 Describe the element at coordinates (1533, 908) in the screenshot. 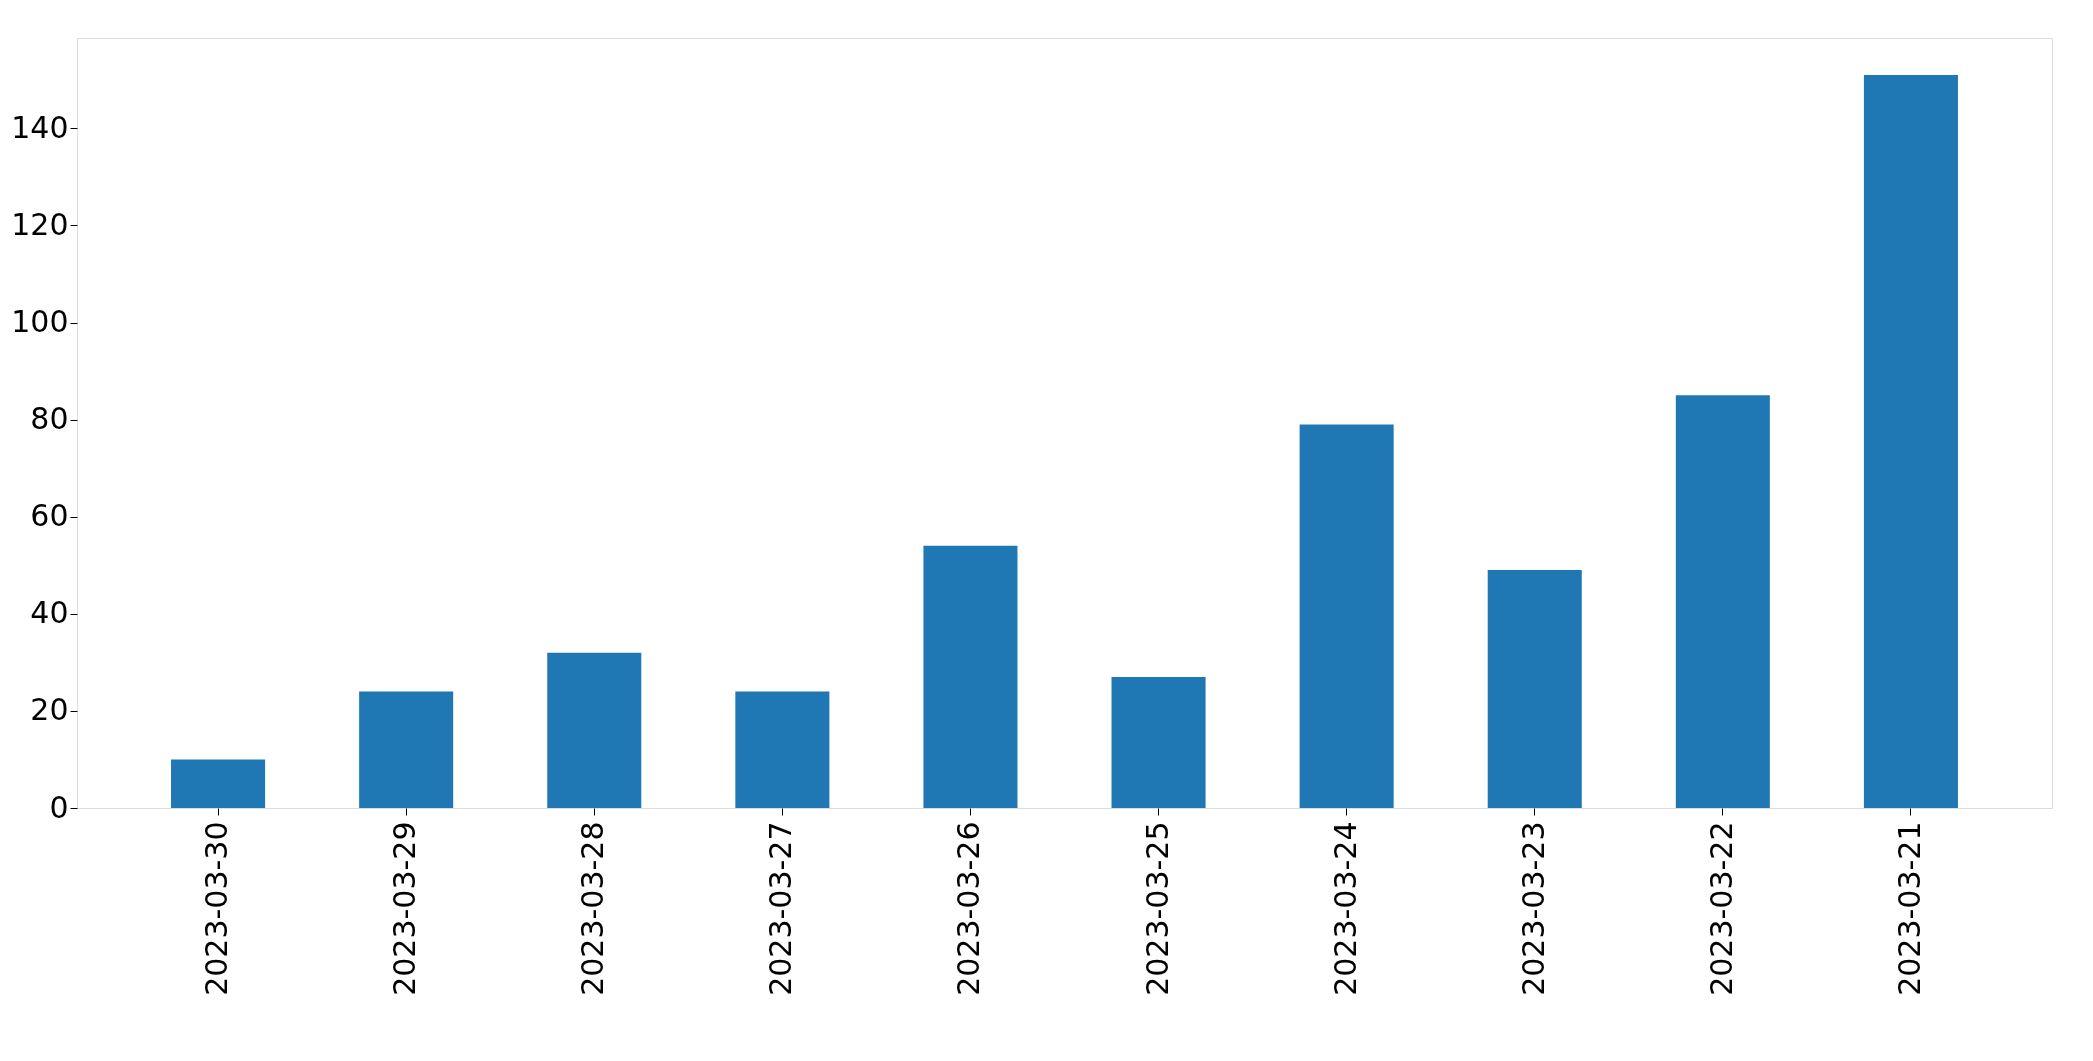

I see `x-tick-label: 2023-03-23` at that location.